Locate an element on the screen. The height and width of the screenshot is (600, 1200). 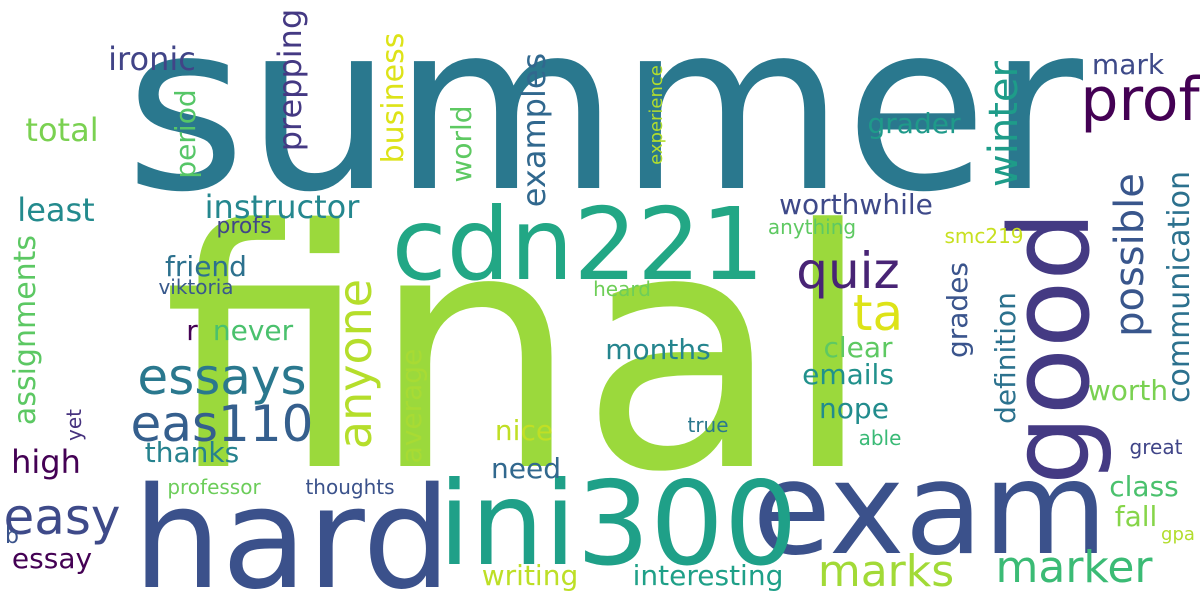
word-nice: nice is located at coordinates (524, 430).